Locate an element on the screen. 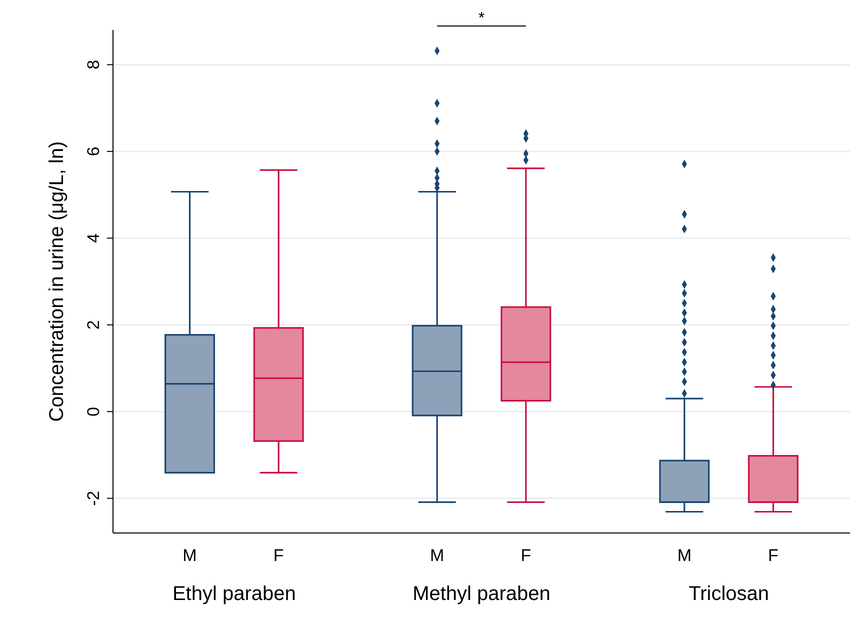 Image resolution: width=866 pixels, height=631 pixels. y-tick-label: 6 is located at coordinates (93, 151).